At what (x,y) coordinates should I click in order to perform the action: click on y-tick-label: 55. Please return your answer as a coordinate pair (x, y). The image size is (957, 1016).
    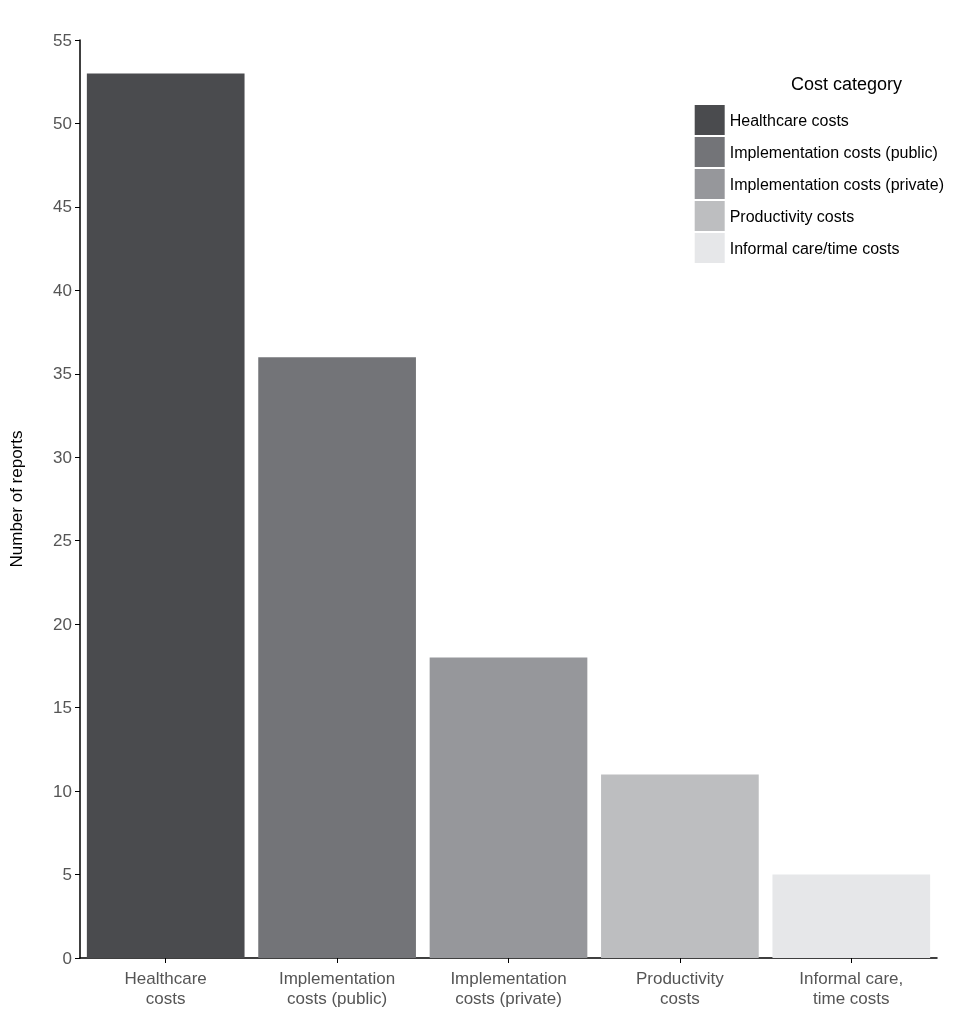
    Looking at the image, I should click on (62, 40).